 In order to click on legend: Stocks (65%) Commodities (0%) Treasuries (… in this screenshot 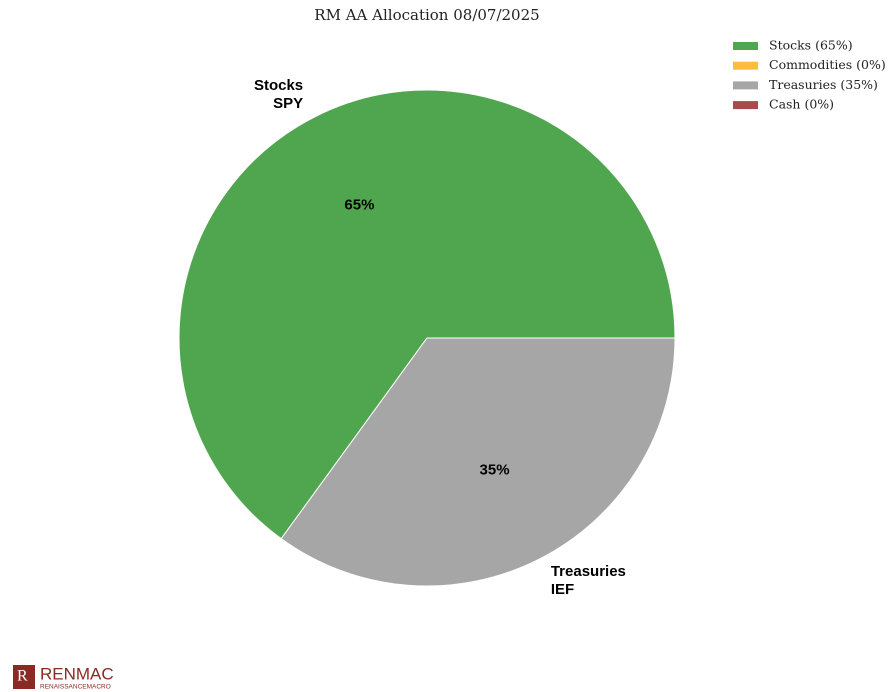, I will do `click(809, 75)`.